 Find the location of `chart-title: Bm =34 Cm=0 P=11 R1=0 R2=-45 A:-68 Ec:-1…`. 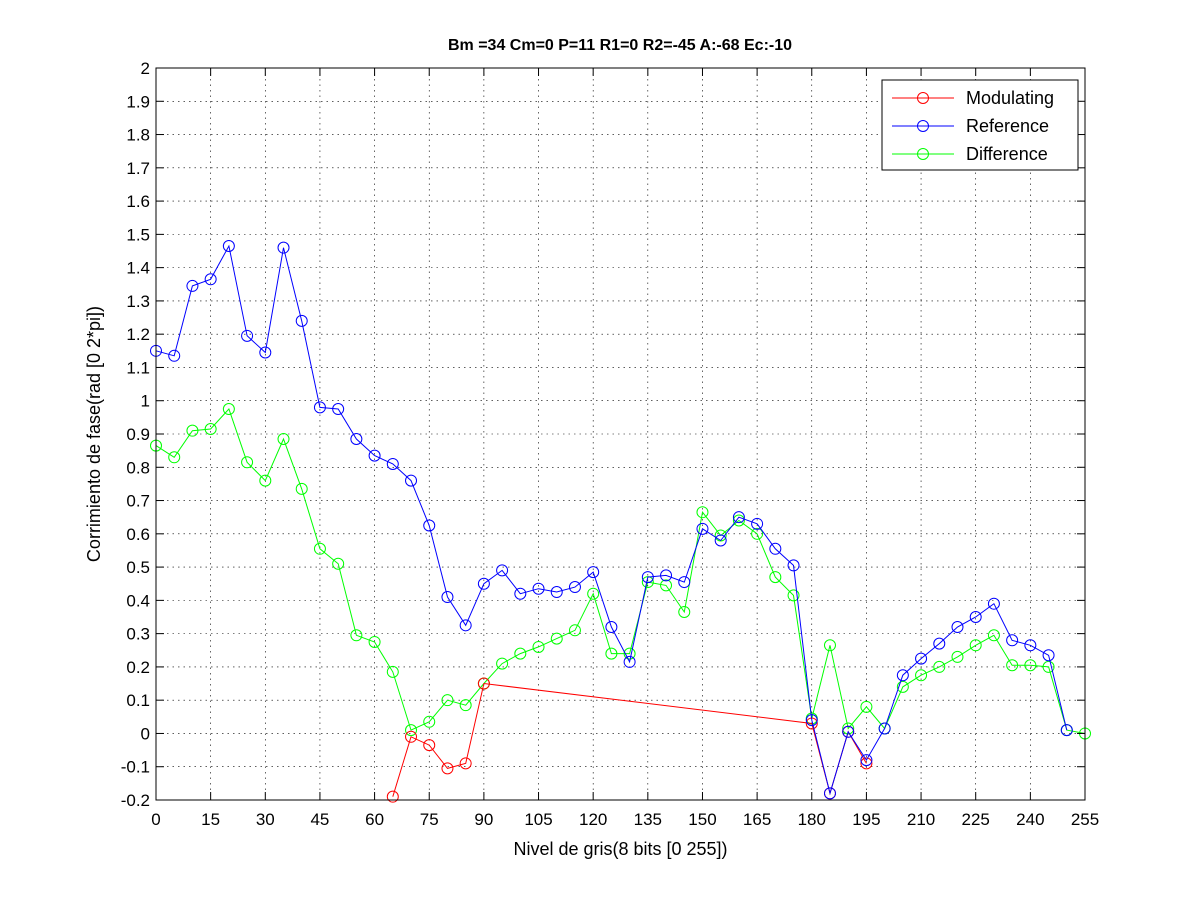

chart-title: Bm =34 Cm=0 P=11 R1=0 R2=-45 A:-68 Ec:-1… is located at coordinates (620, 45).